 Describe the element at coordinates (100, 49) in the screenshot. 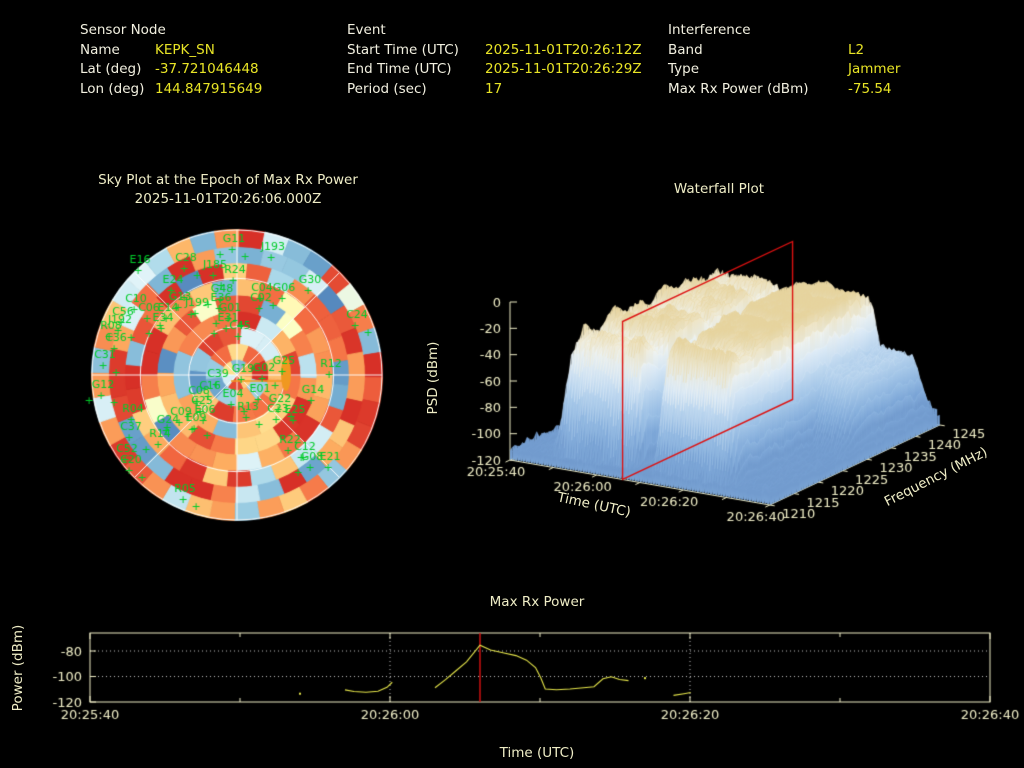

I see `sensor-name-label: Name` at that location.